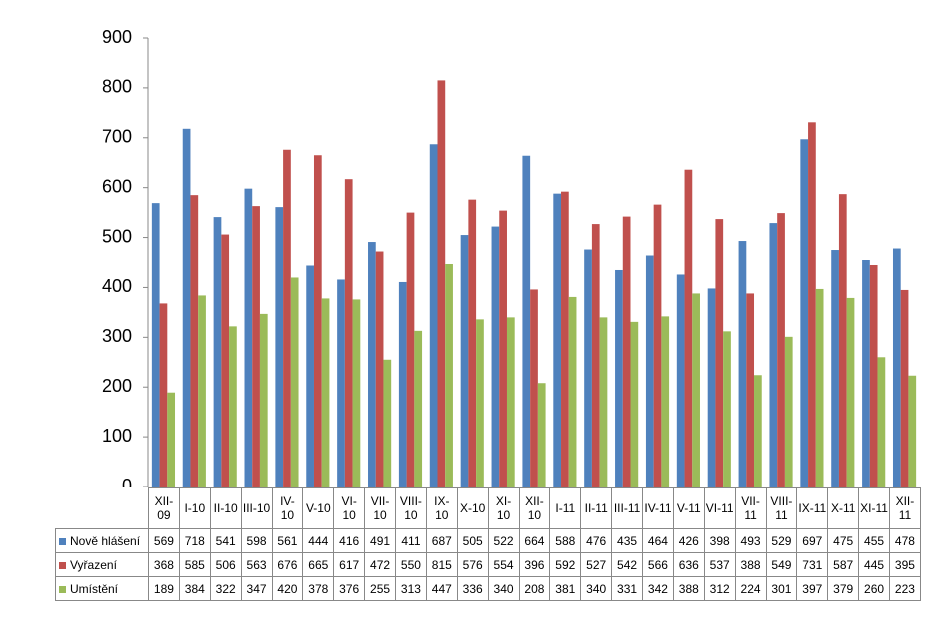 Image resolution: width=946 pixels, height=636 pixels. What do you see at coordinates (411, 588) in the screenshot?
I see `table-value: 313` at bounding box center [411, 588].